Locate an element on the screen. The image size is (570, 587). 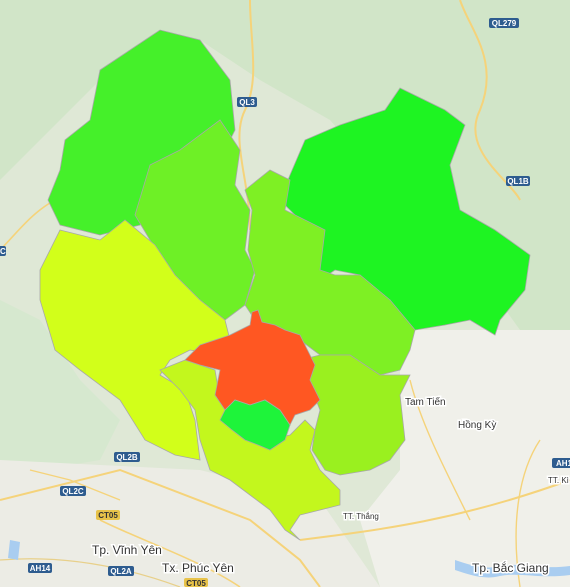
road-shield-ql3: QL3 is located at coordinates (247, 102).